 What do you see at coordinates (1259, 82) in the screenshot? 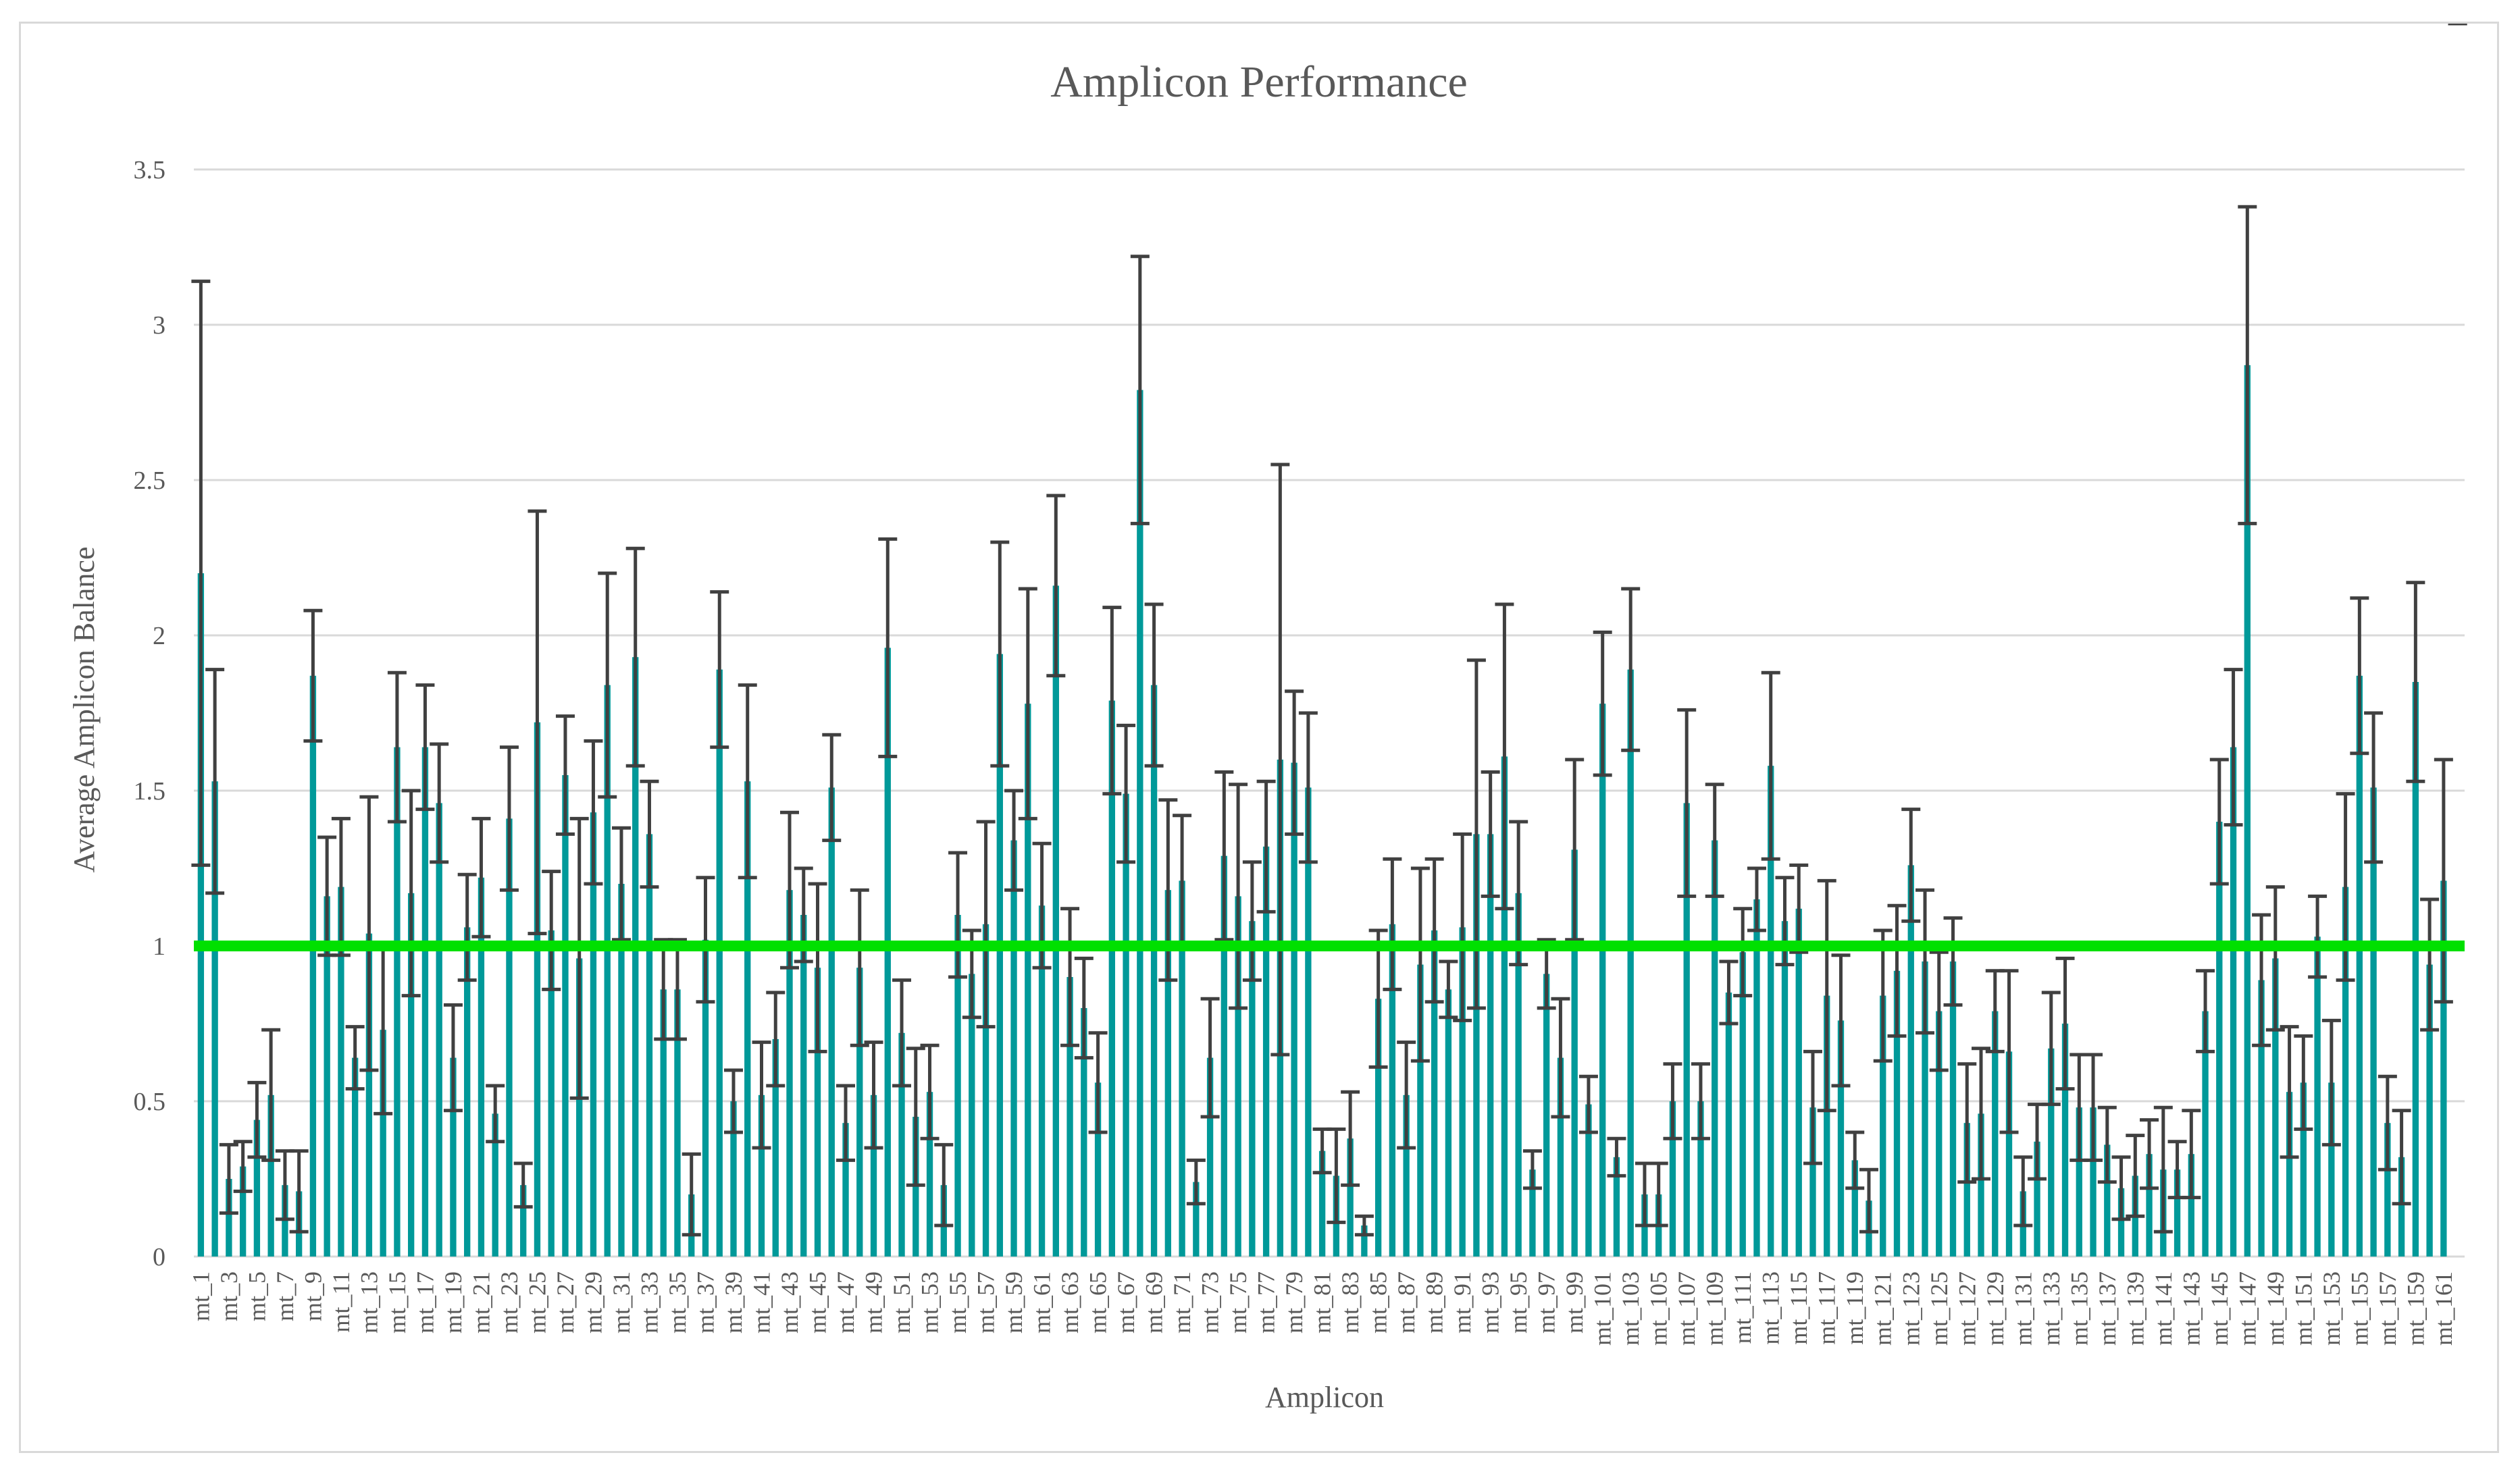
I see `chart-title: Amplicon Performance` at bounding box center [1259, 82].